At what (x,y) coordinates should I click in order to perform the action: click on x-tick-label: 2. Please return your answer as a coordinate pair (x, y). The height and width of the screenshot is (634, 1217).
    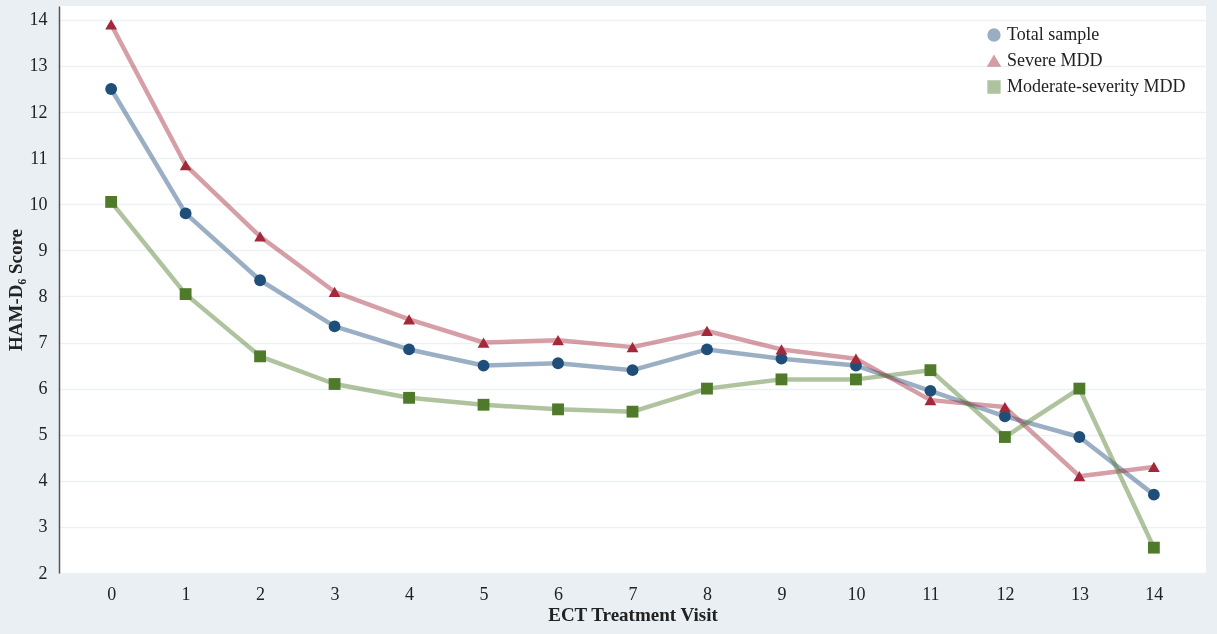
    Looking at the image, I should click on (261, 593).